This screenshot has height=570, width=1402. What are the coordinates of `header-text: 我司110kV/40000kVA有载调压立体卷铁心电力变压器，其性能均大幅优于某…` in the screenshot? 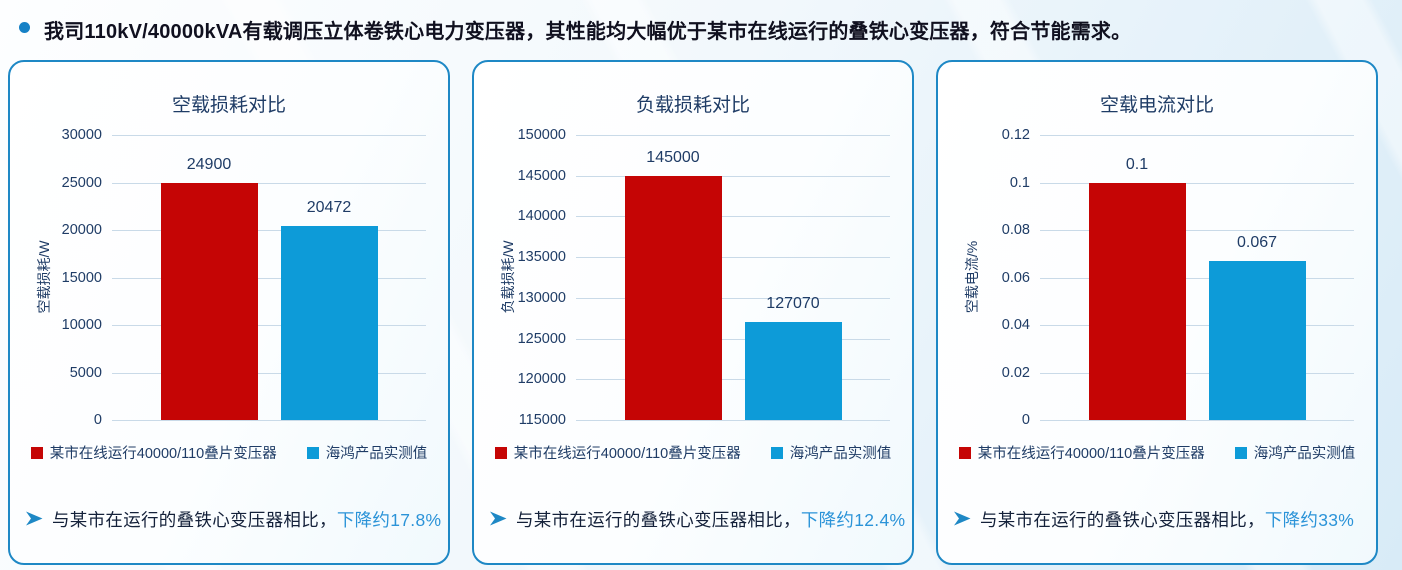 It's located at (588, 32).